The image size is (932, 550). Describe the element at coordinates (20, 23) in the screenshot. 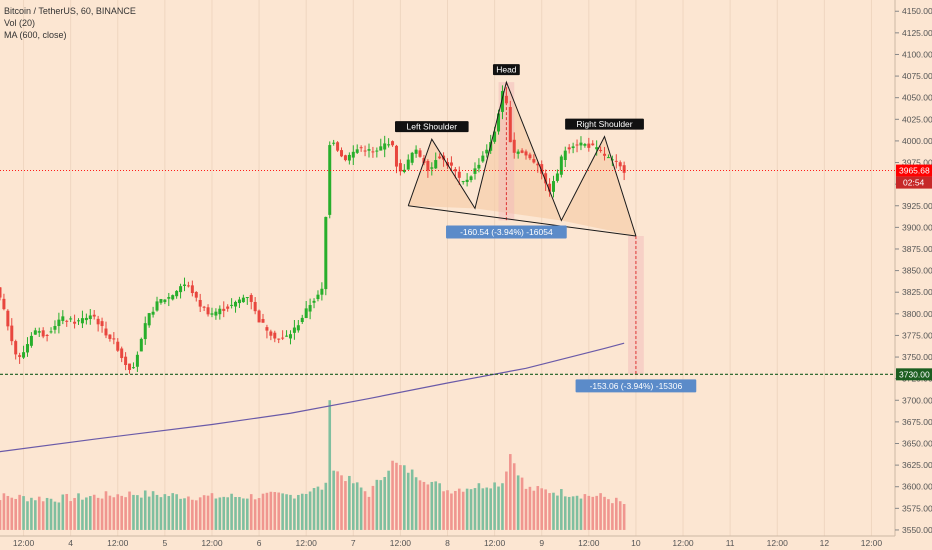

I see `legend-volume: Vol (20)` at that location.